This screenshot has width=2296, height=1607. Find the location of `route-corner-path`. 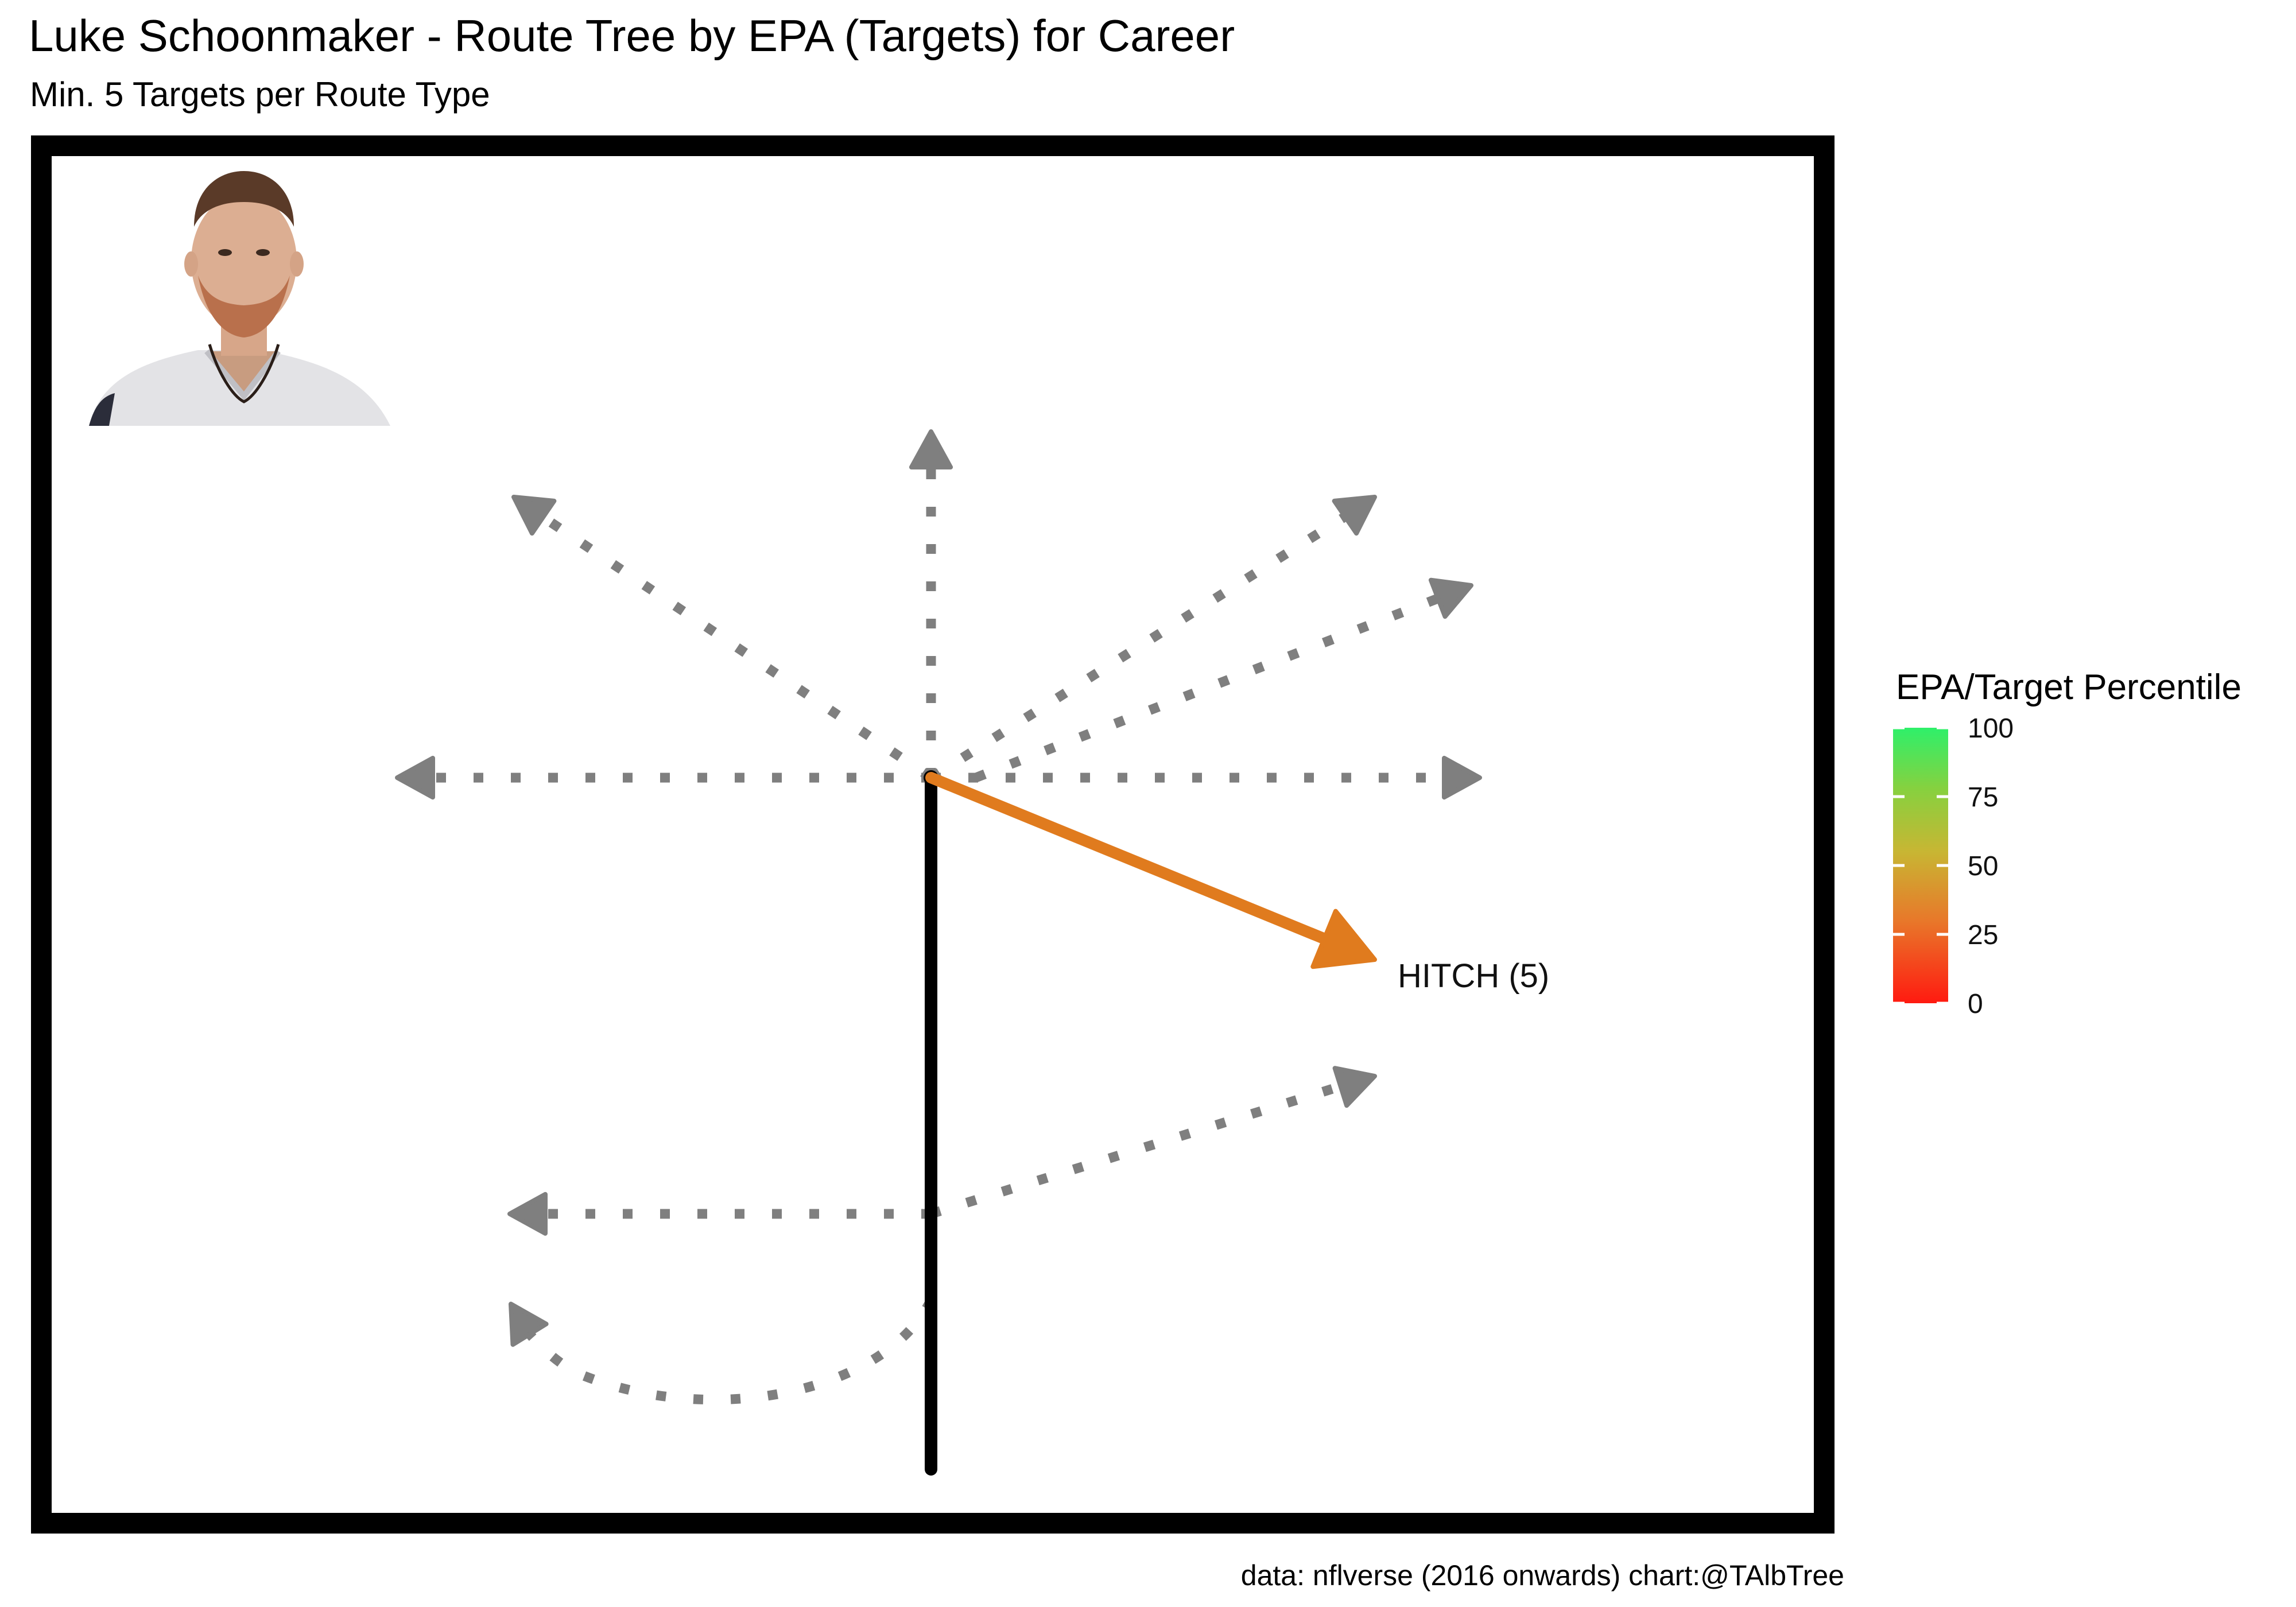

route-corner-path is located at coordinates (1146, 642).